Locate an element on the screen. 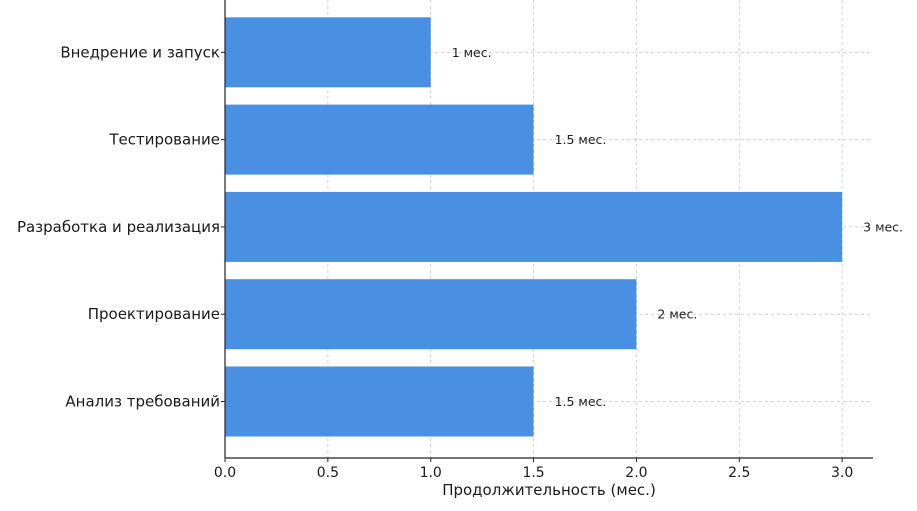  category-label-3: Тестирование is located at coordinates (164, 140).